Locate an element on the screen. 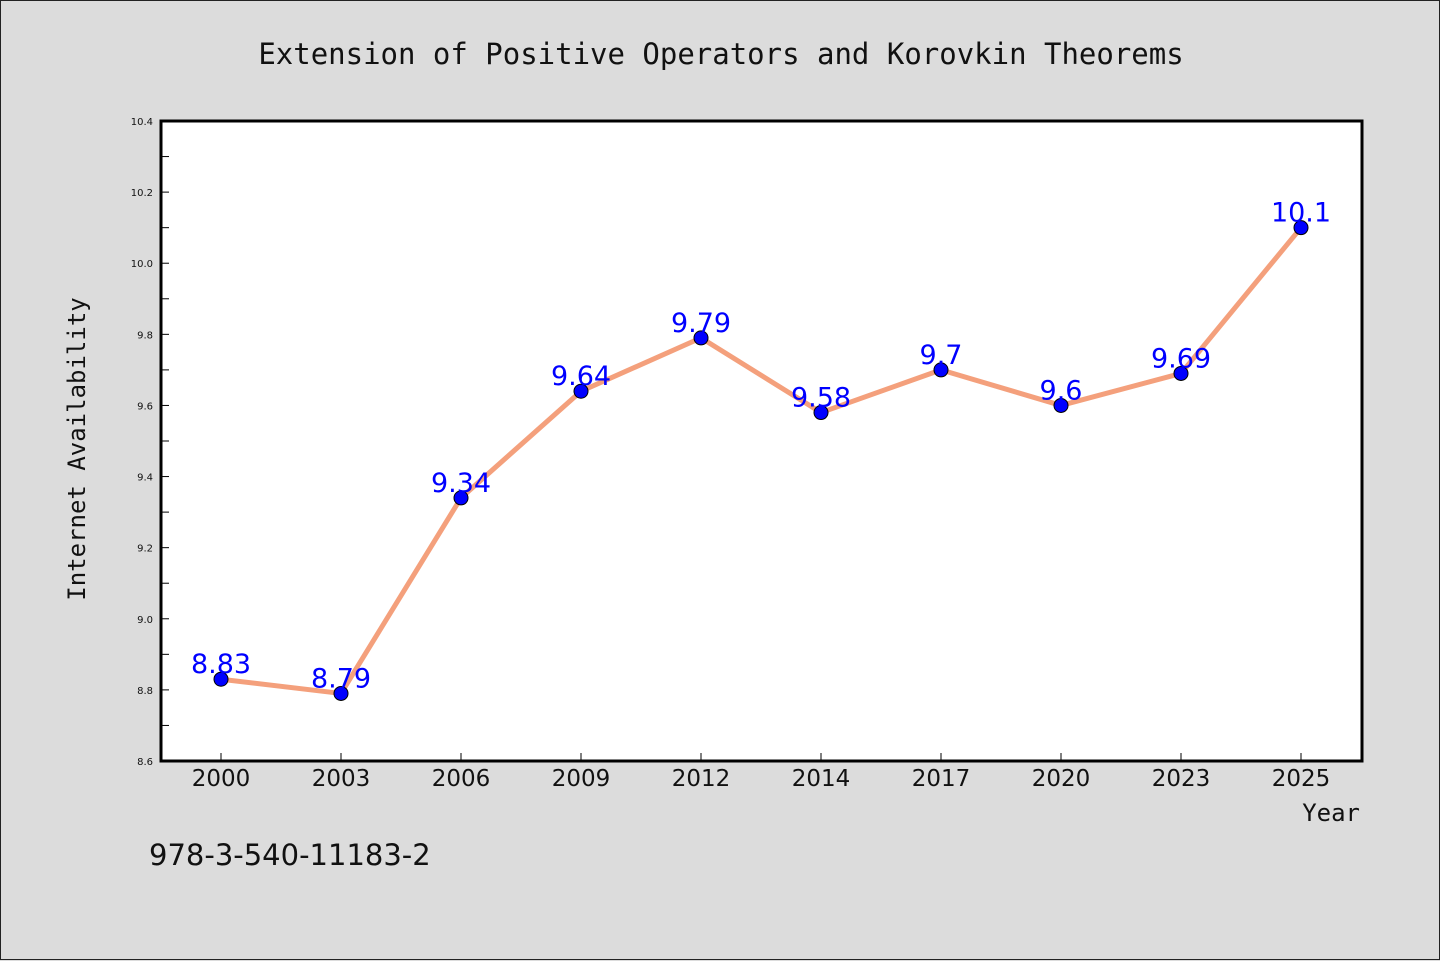  y-tick-label: 10.2 is located at coordinates (142, 193).